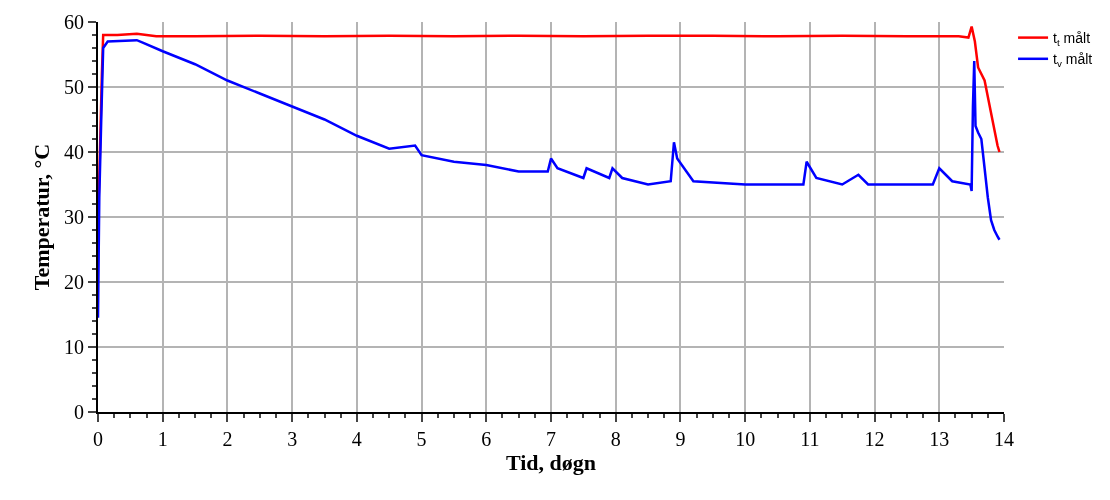 This screenshot has height=500, width=1110. I want to click on y-axis-title: Temperatur, °C, so click(42, 217).